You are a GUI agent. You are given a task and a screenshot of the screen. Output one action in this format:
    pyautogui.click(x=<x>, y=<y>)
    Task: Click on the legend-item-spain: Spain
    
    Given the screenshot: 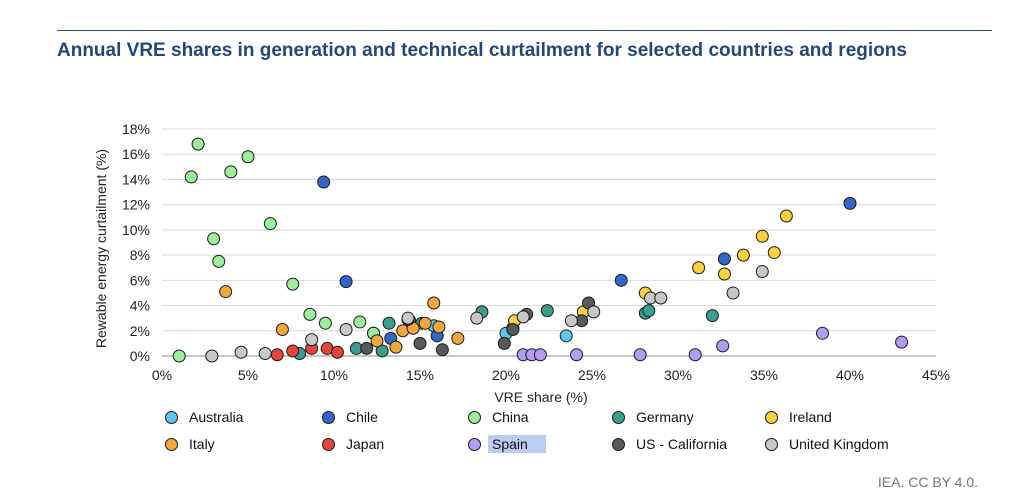 What is the action you would take?
    pyautogui.click(x=507, y=444)
    